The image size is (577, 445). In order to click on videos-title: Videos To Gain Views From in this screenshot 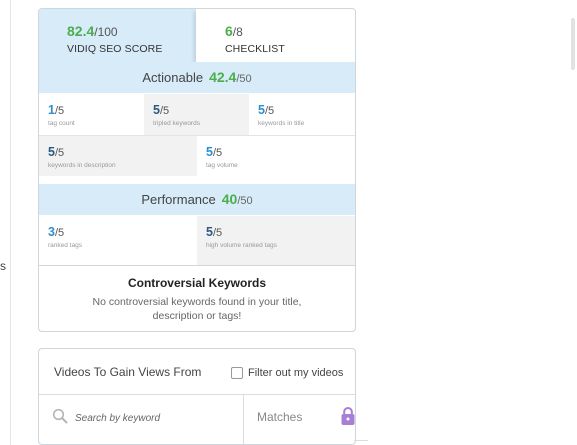, I will do `click(128, 372)`.